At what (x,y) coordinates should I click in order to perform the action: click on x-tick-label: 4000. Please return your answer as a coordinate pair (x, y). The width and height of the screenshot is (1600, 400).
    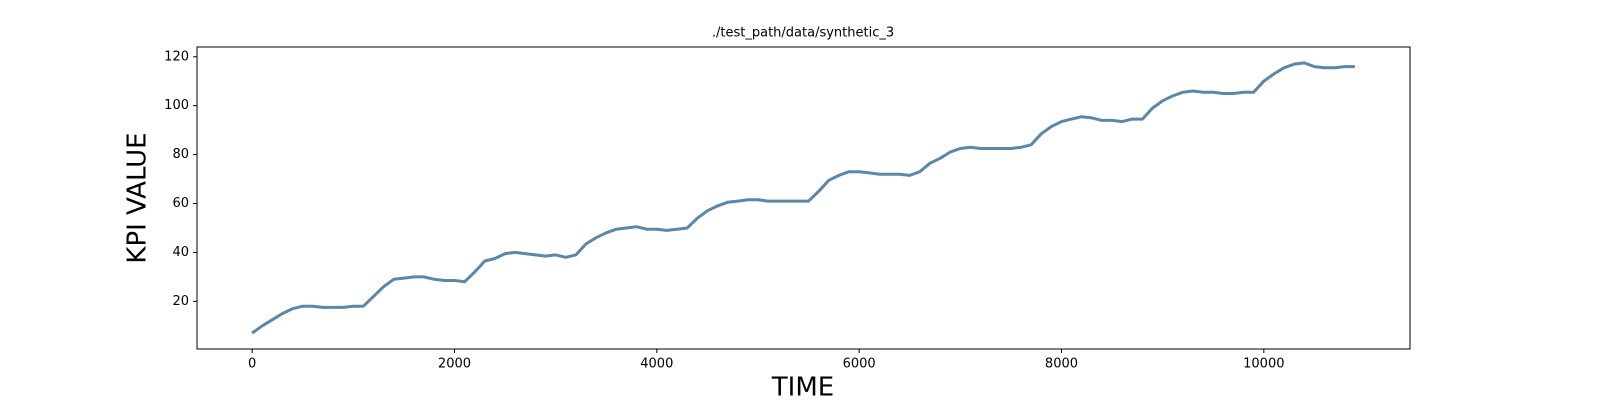
    Looking at the image, I should click on (656, 364).